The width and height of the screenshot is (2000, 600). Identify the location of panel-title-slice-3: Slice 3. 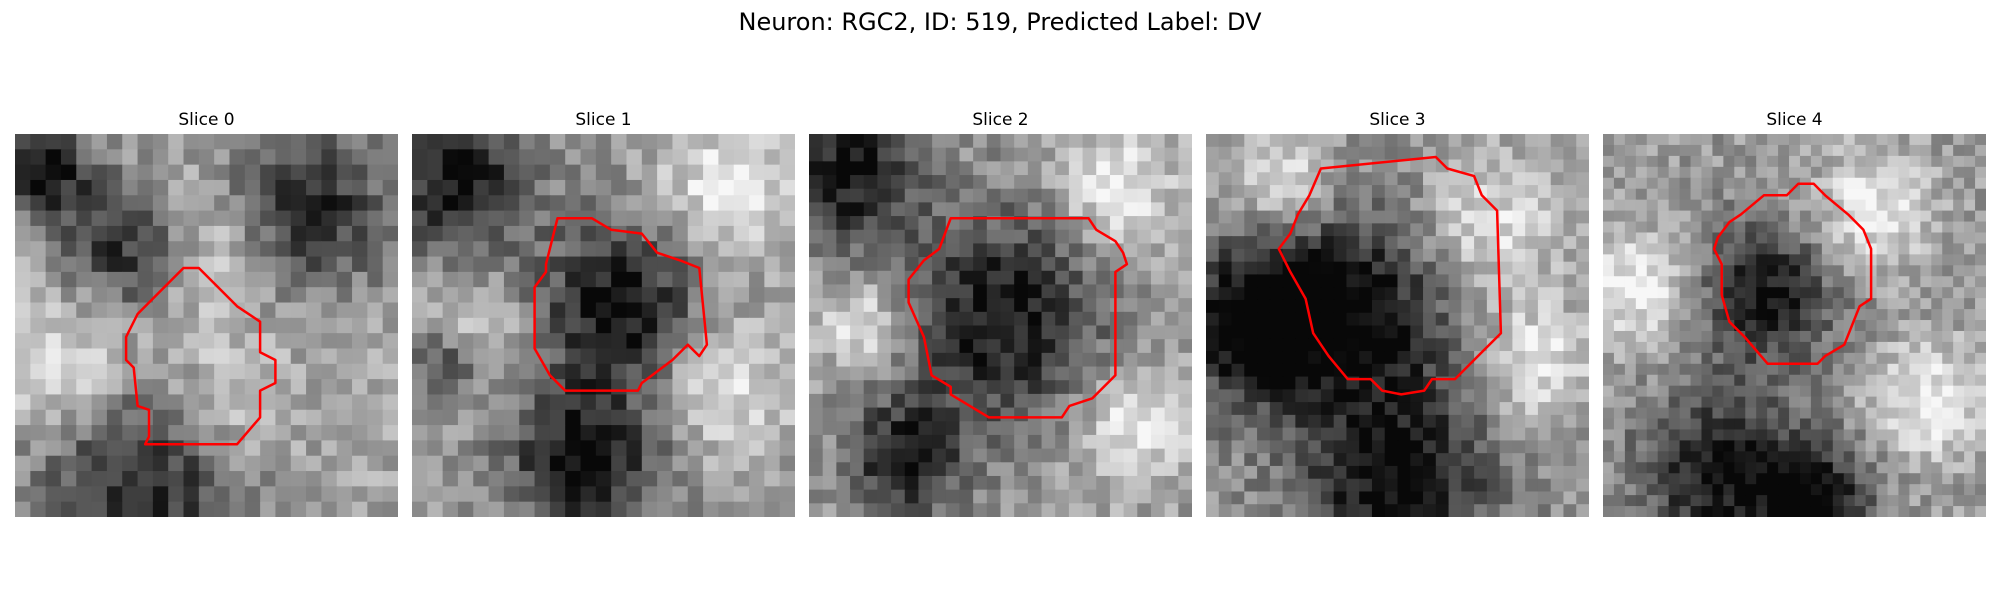
(1397, 120).